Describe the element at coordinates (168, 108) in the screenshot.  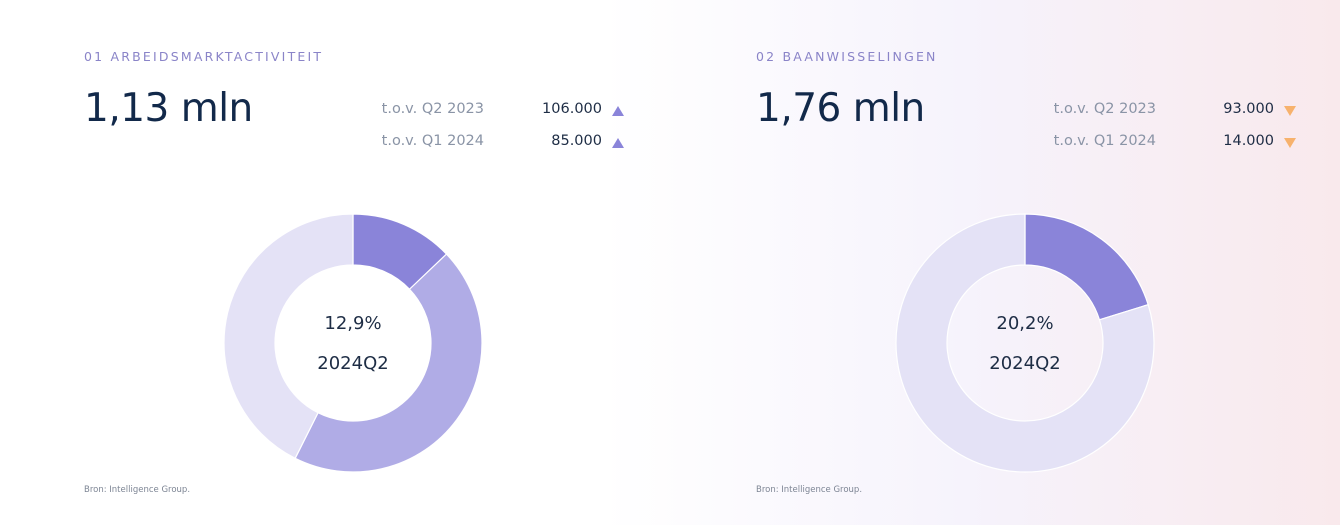
I see `headline-value: 1,13 mln` at that location.